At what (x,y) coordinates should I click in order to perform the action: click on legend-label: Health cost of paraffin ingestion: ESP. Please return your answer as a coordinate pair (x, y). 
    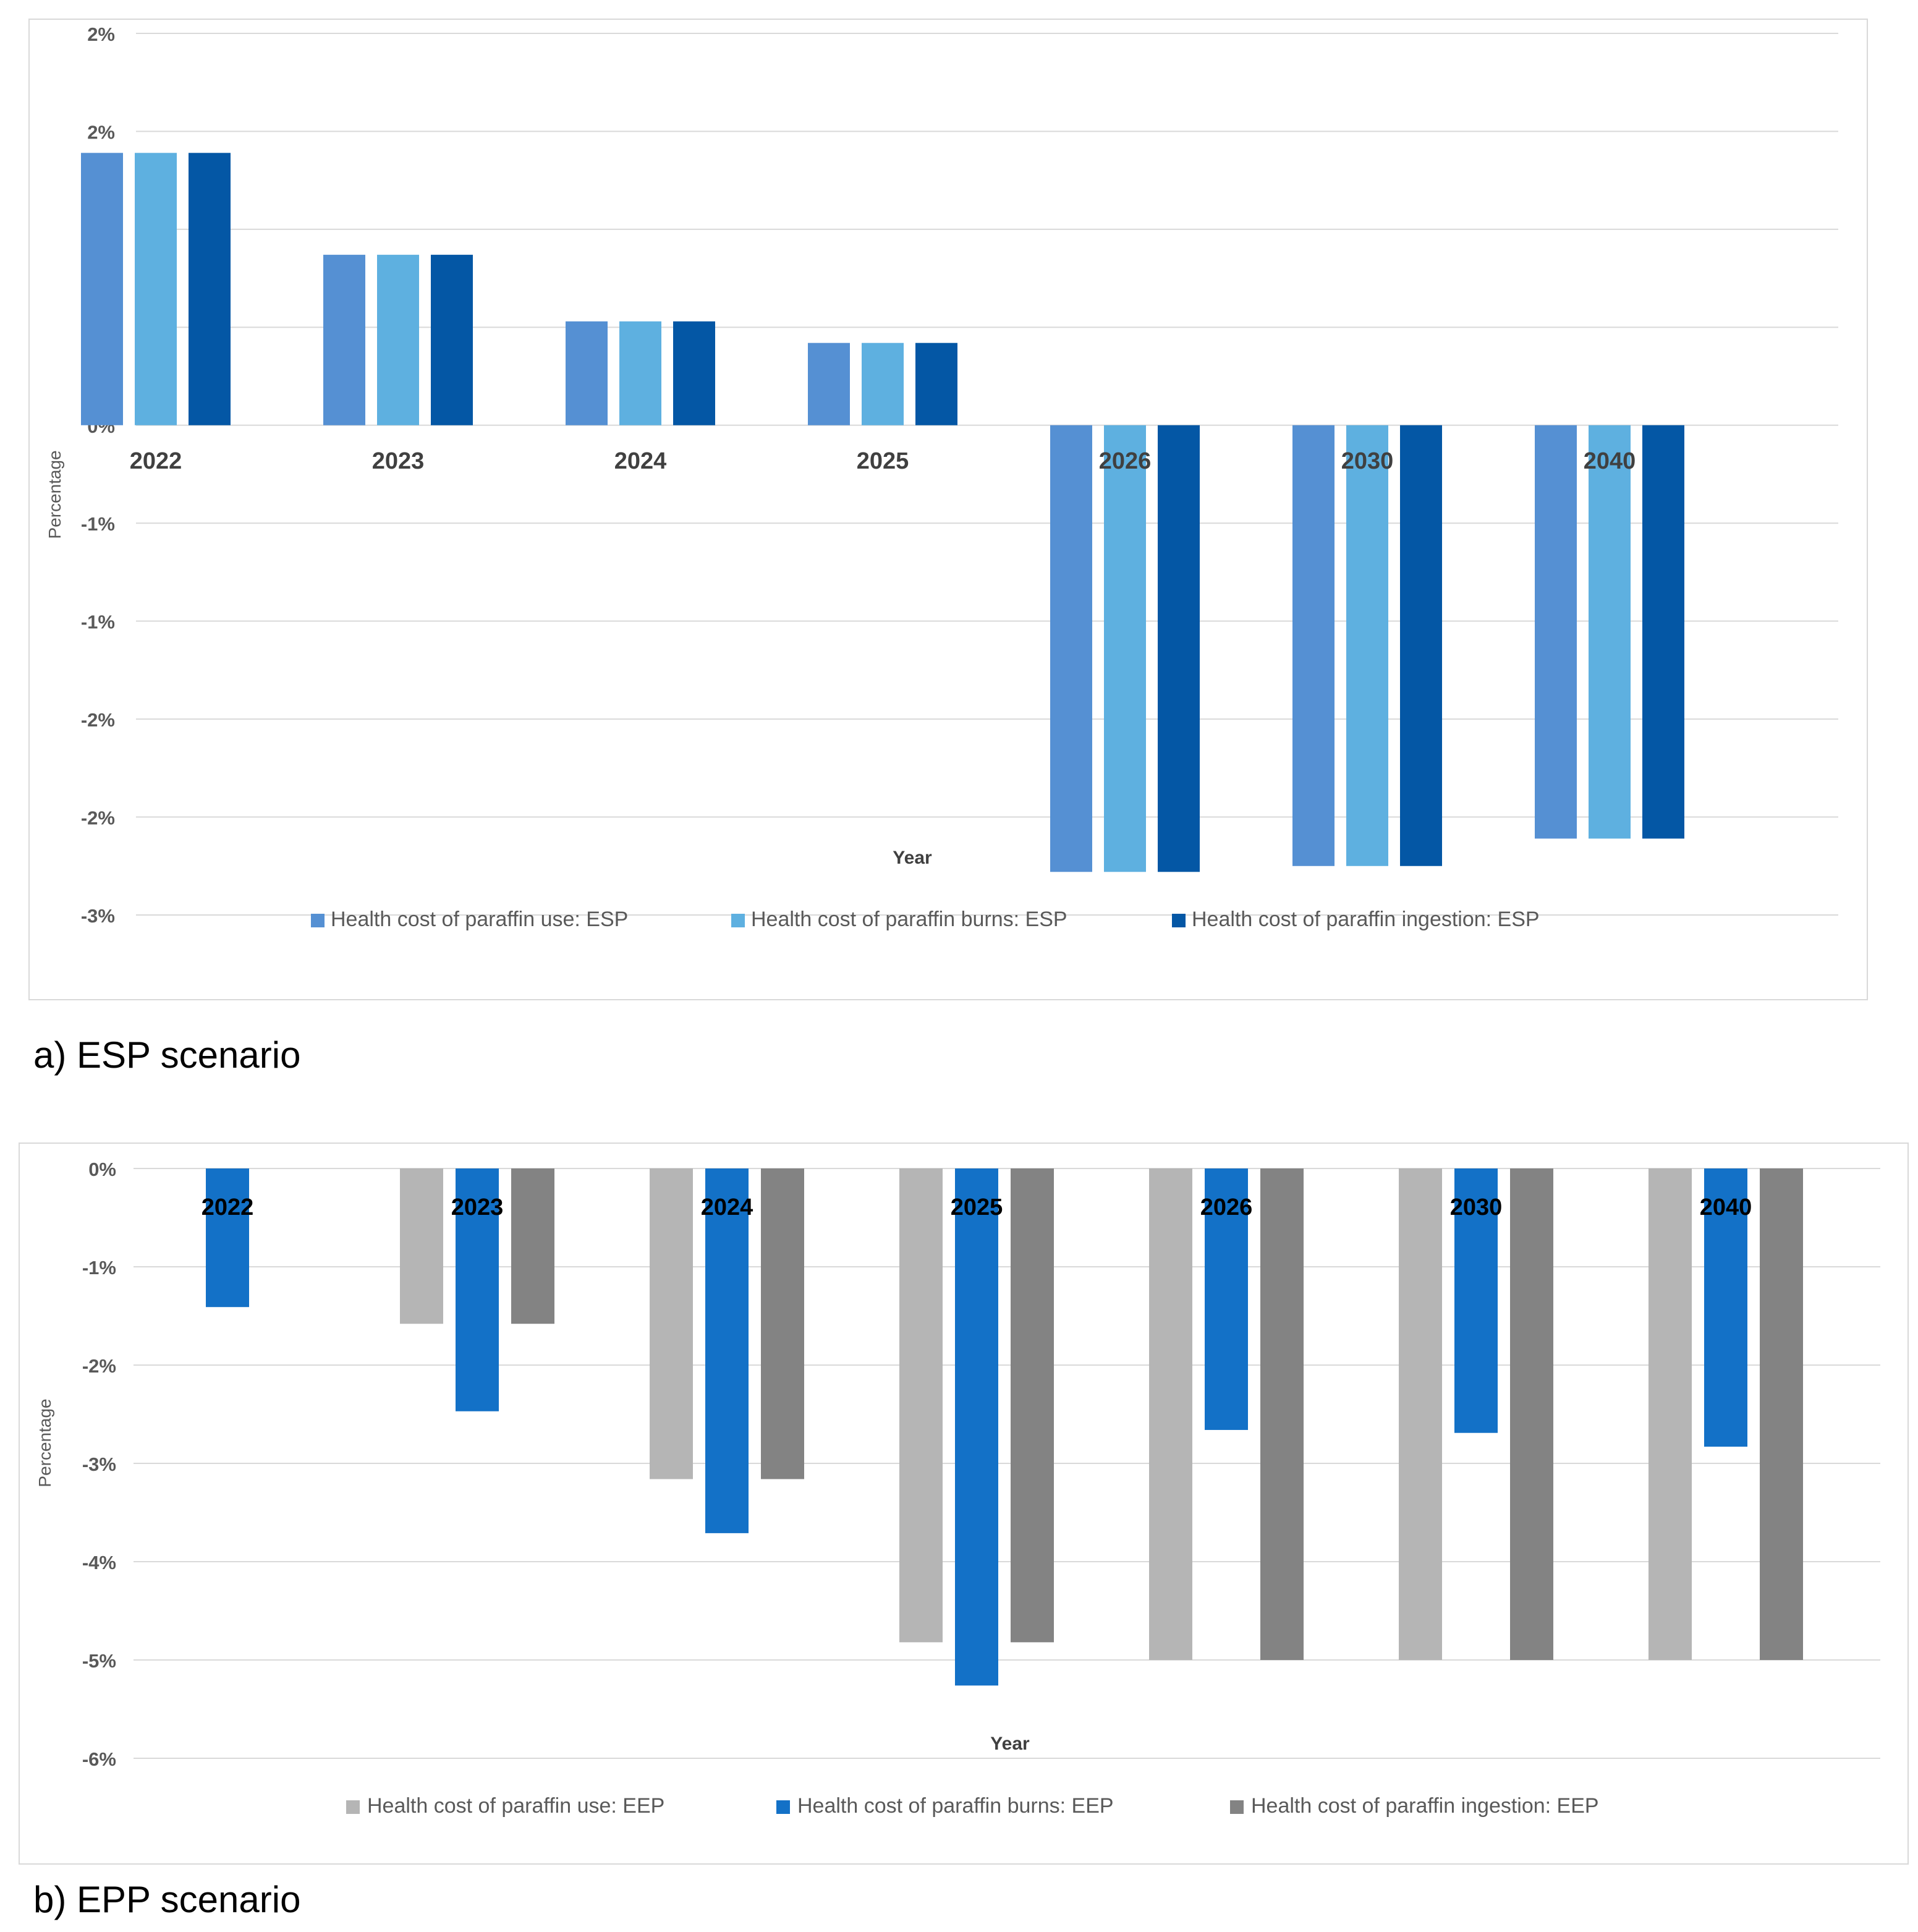
    Looking at the image, I should click on (1366, 920).